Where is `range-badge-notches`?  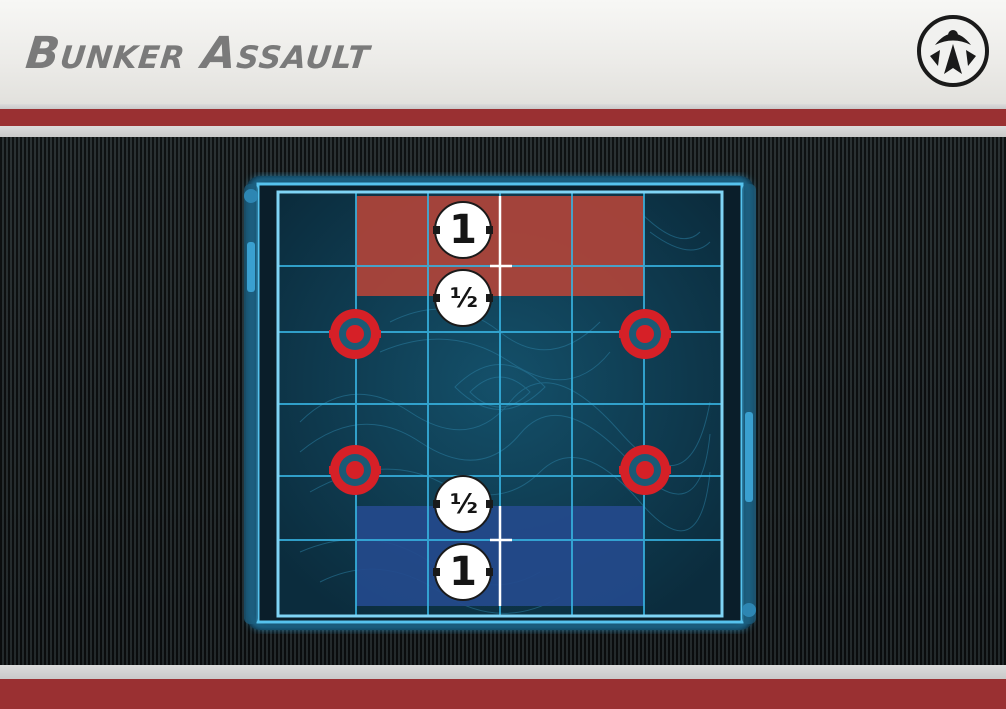 range-badge-notches is located at coordinates (463, 401).